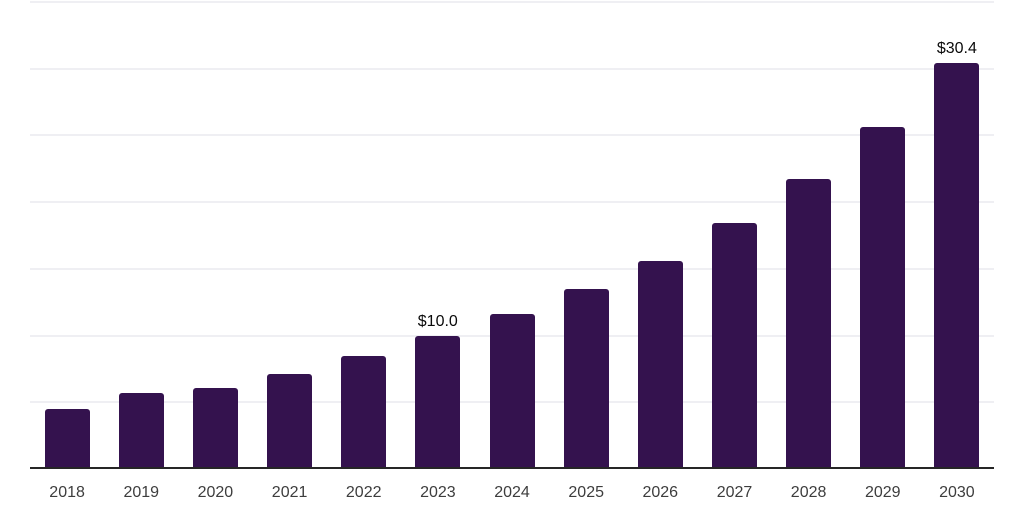 The image size is (1024, 512). Describe the element at coordinates (512, 391) in the screenshot. I see `bar-2024` at that location.